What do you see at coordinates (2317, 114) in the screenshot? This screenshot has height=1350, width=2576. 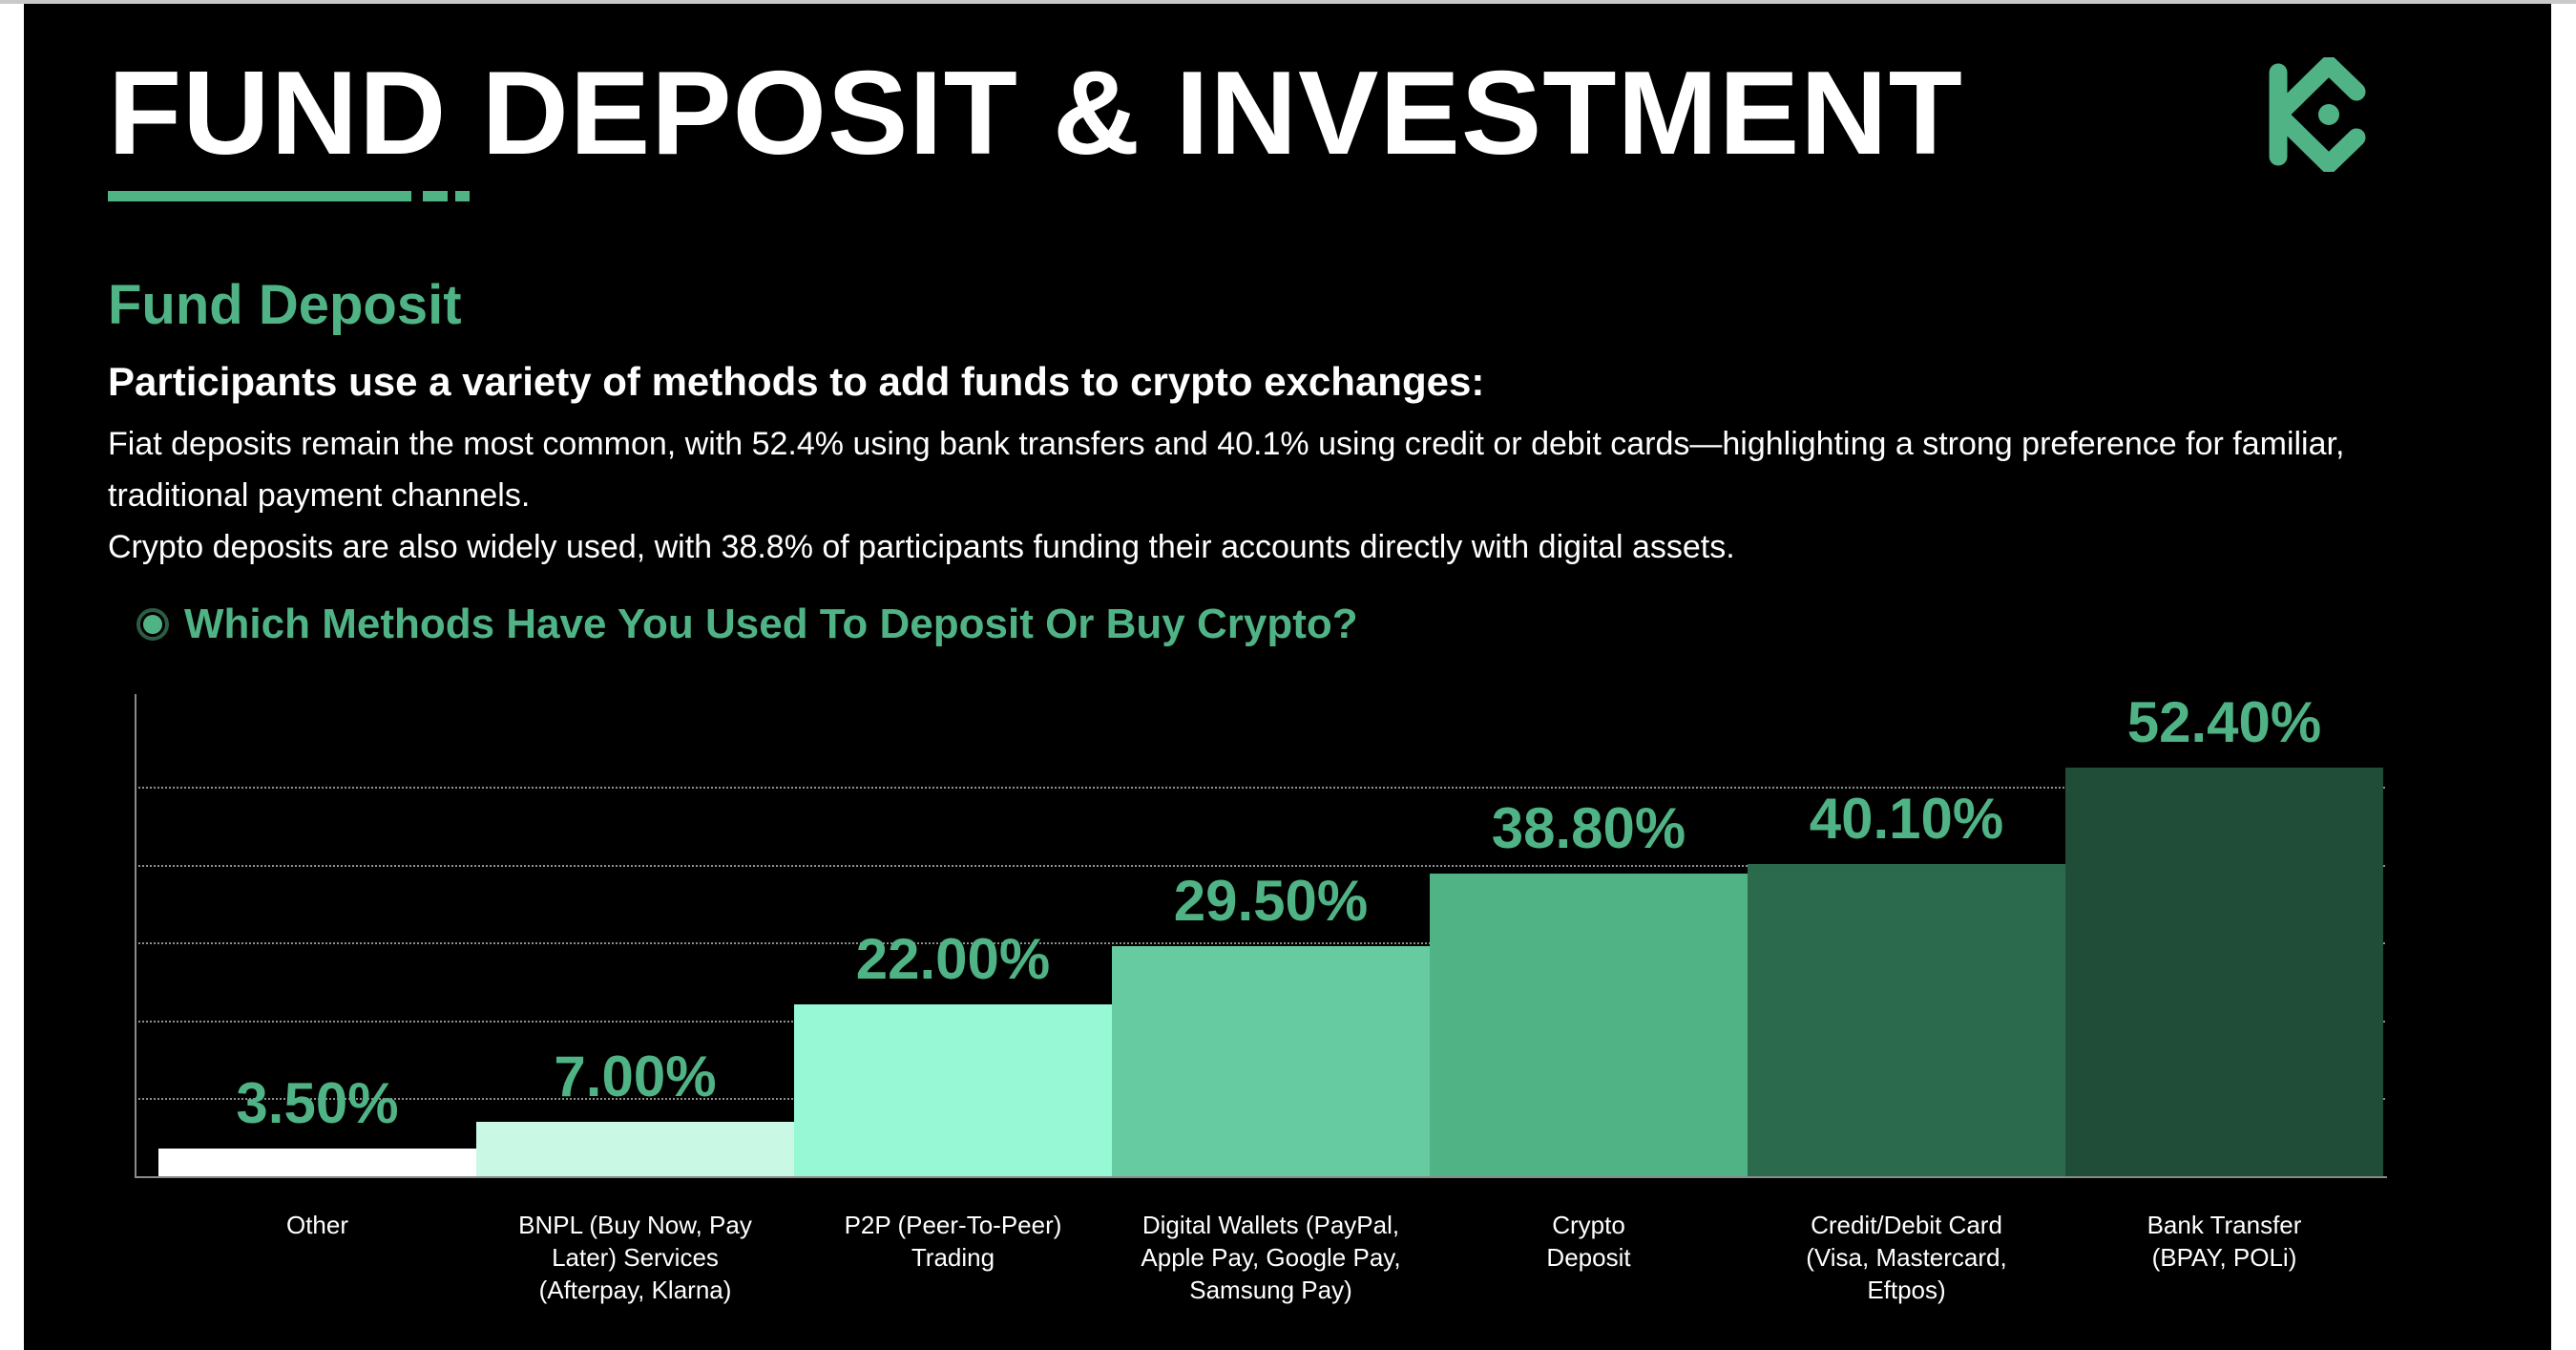 I see `kucoin-logo-icon` at bounding box center [2317, 114].